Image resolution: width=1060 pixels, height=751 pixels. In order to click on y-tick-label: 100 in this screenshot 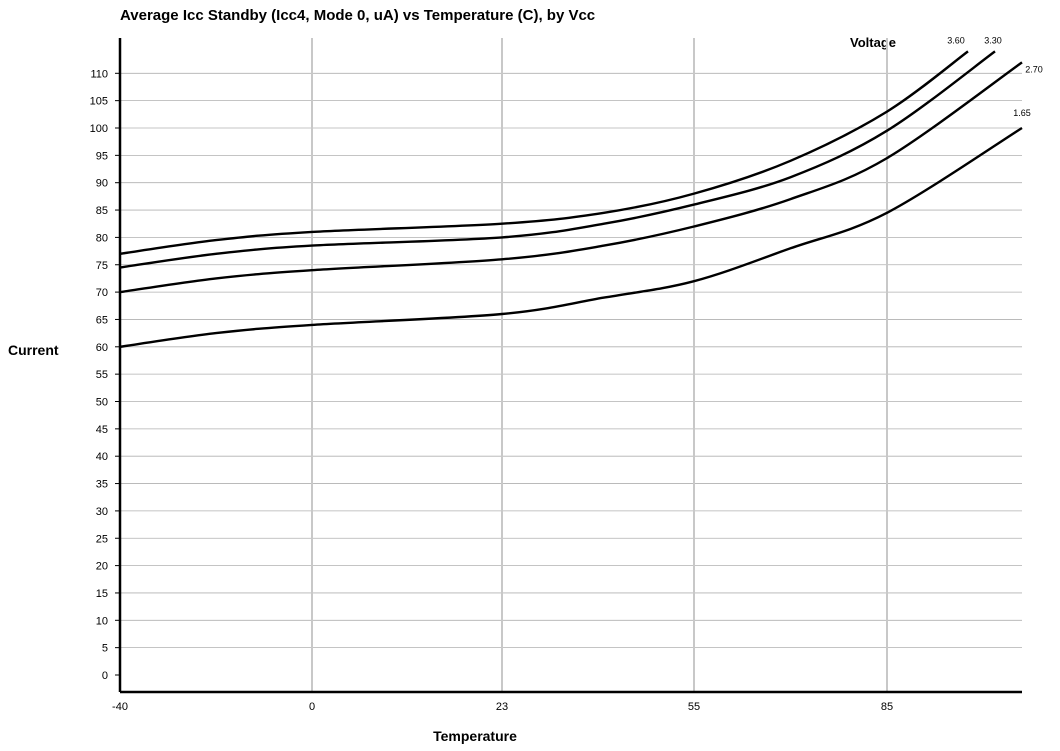, I will do `click(99, 129)`.